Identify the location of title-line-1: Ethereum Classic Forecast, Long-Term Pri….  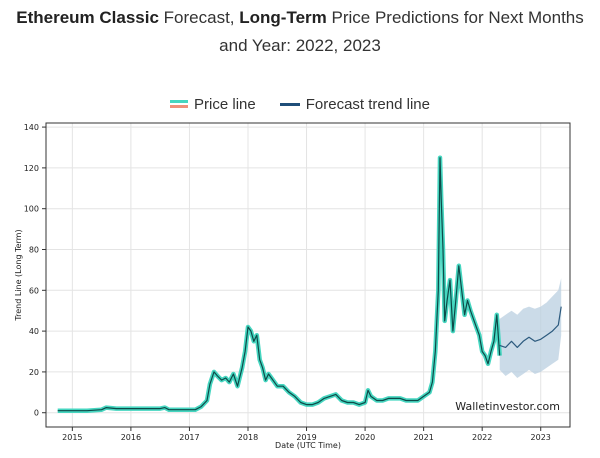
(300, 18).